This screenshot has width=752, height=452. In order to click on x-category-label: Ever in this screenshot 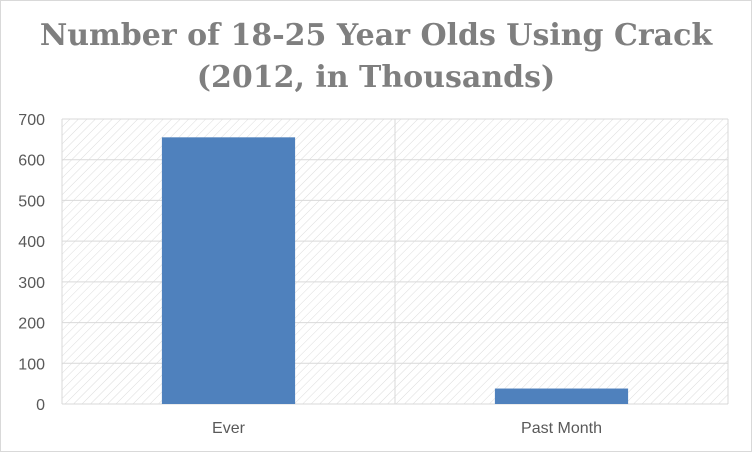, I will do `click(229, 428)`.